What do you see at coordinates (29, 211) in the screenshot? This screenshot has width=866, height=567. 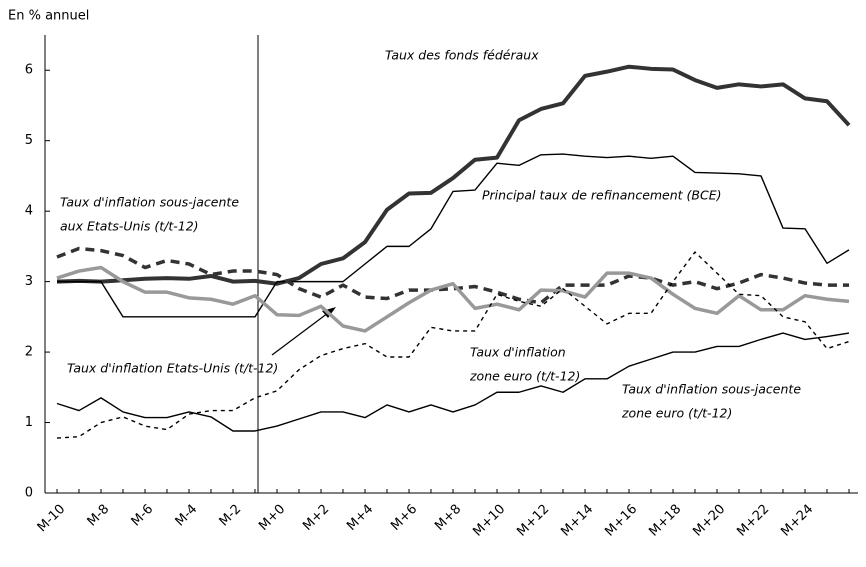 I see `y-tick-label: 4` at bounding box center [29, 211].